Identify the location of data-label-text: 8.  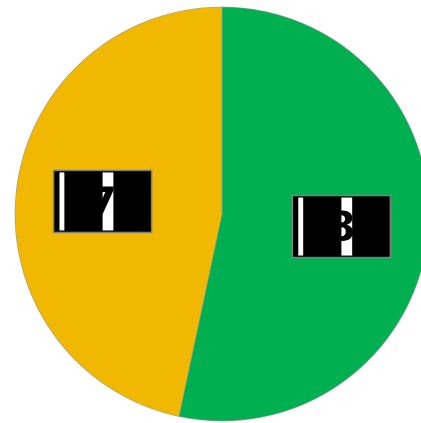
(341, 228).